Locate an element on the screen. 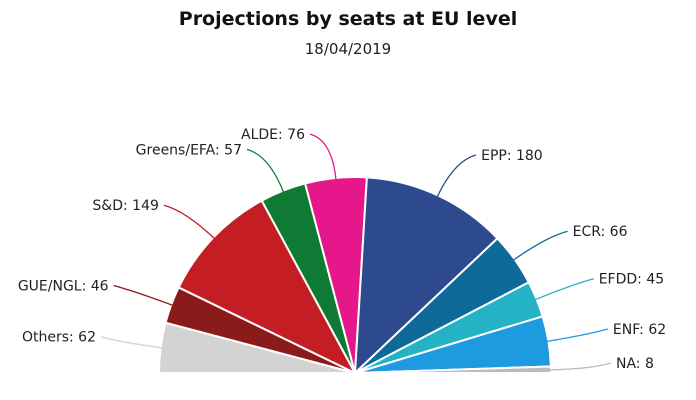 Image resolution: width=696 pixels, height=400 pixels. chart-subtitle: 18/04/2019 is located at coordinates (348, 49).